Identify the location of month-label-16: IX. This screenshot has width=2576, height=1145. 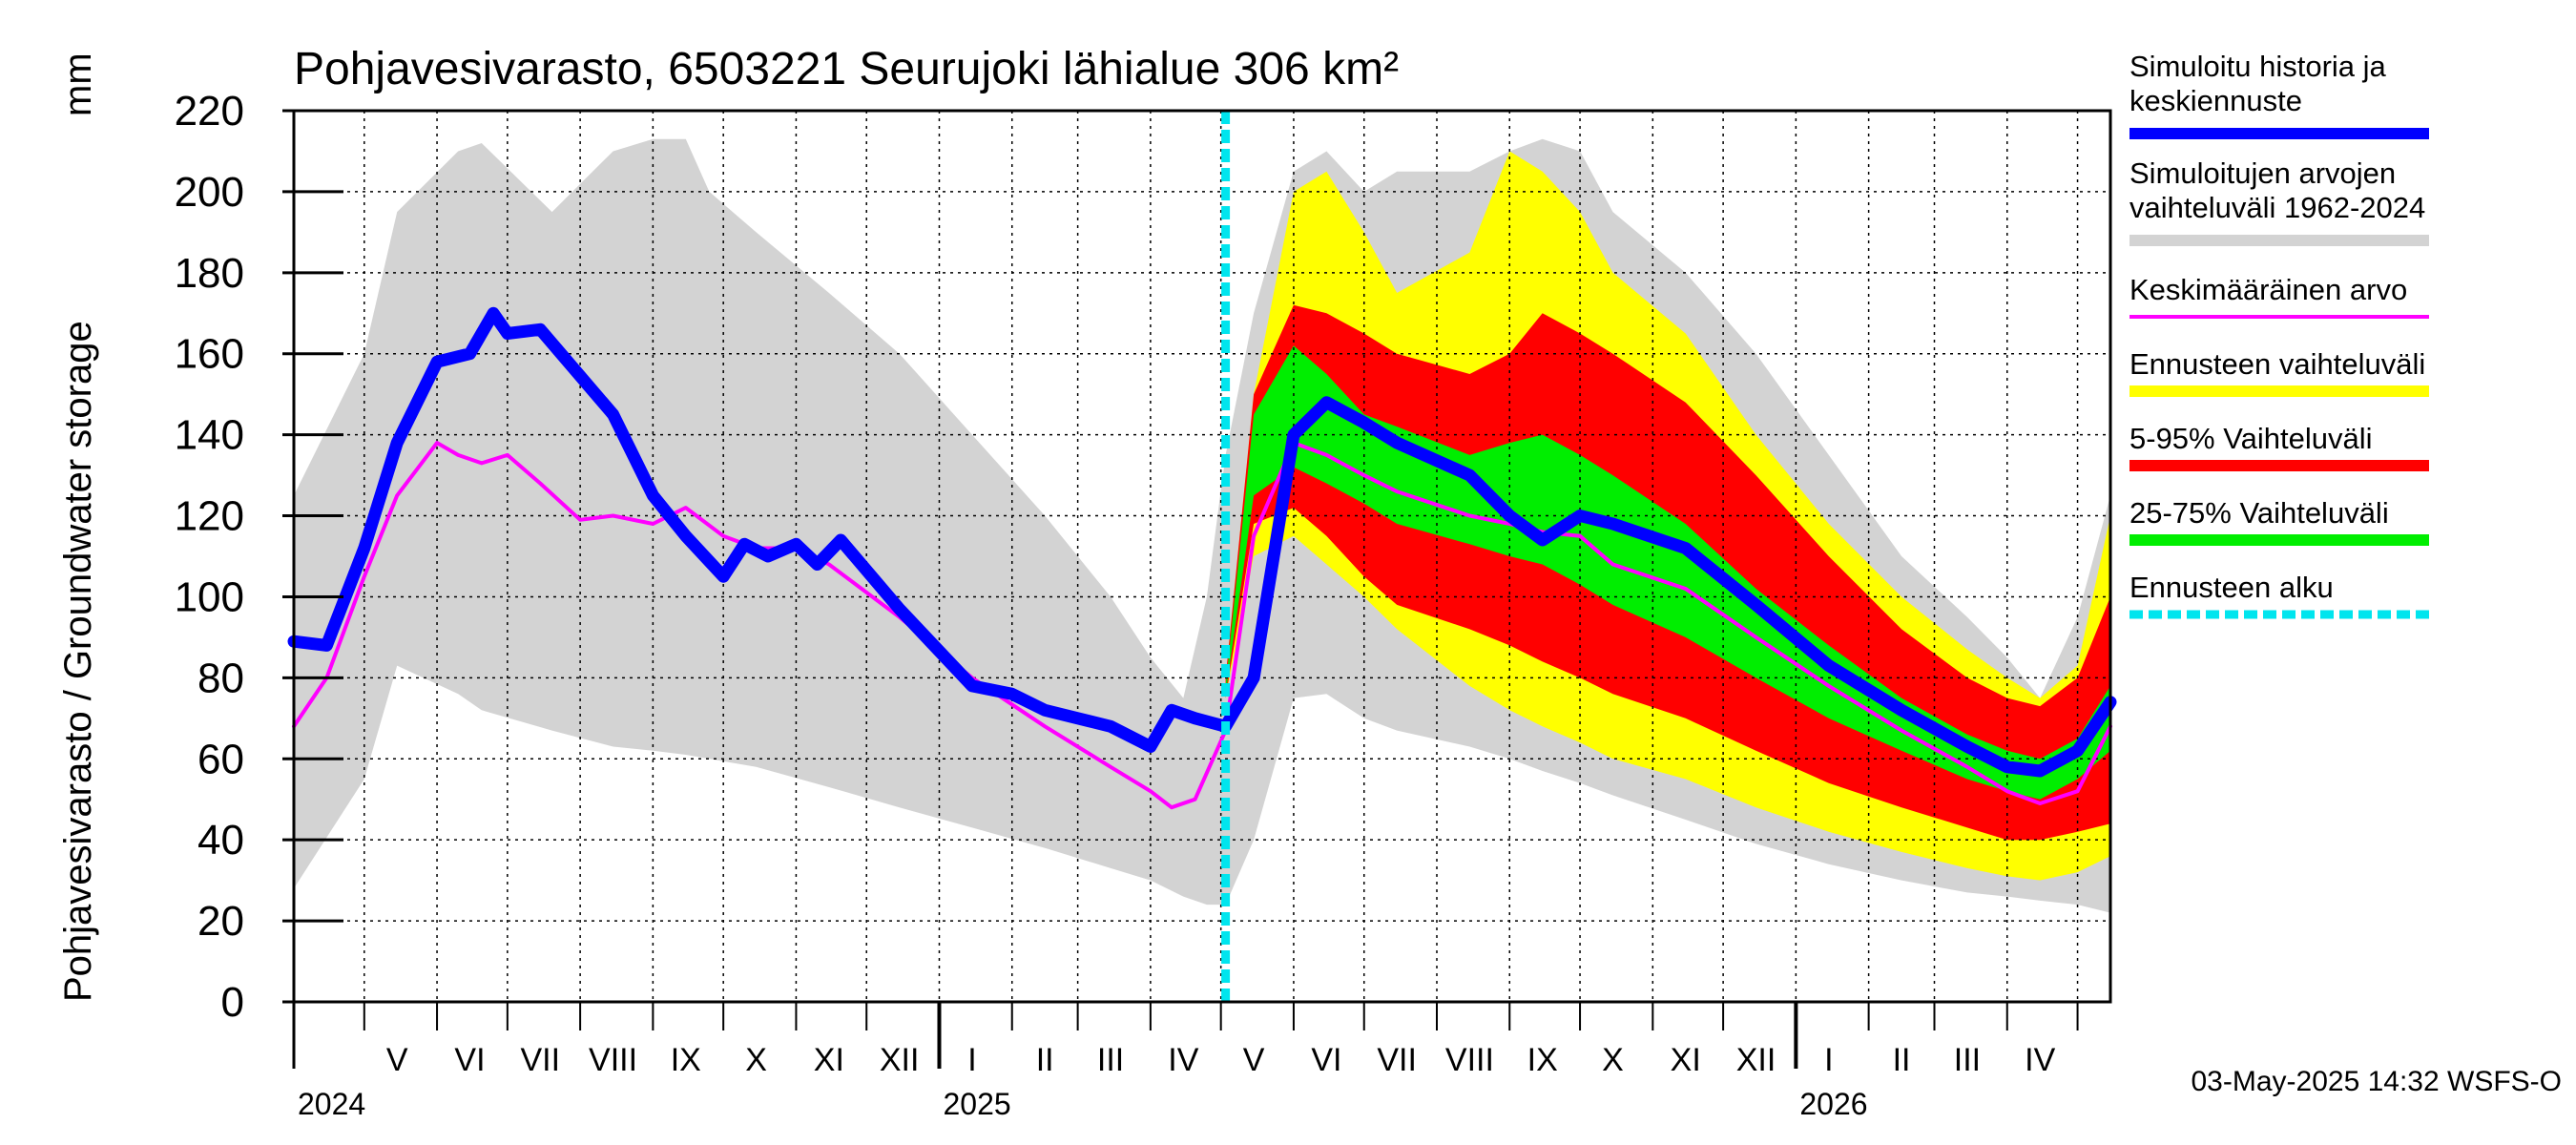
(1542, 1060).